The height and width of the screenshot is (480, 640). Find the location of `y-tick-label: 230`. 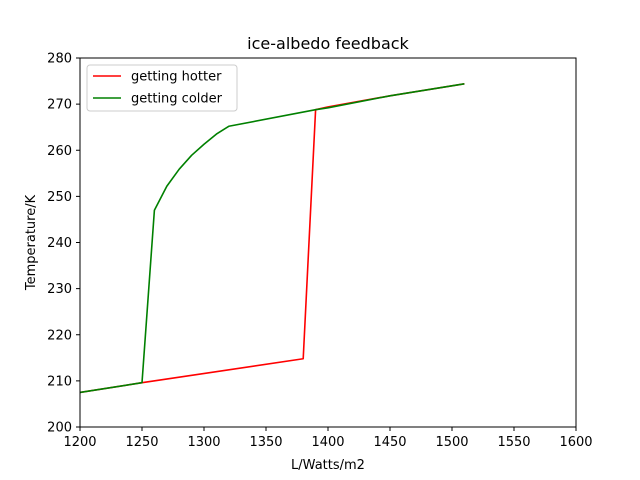

y-tick-label: 230 is located at coordinates (59, 289).